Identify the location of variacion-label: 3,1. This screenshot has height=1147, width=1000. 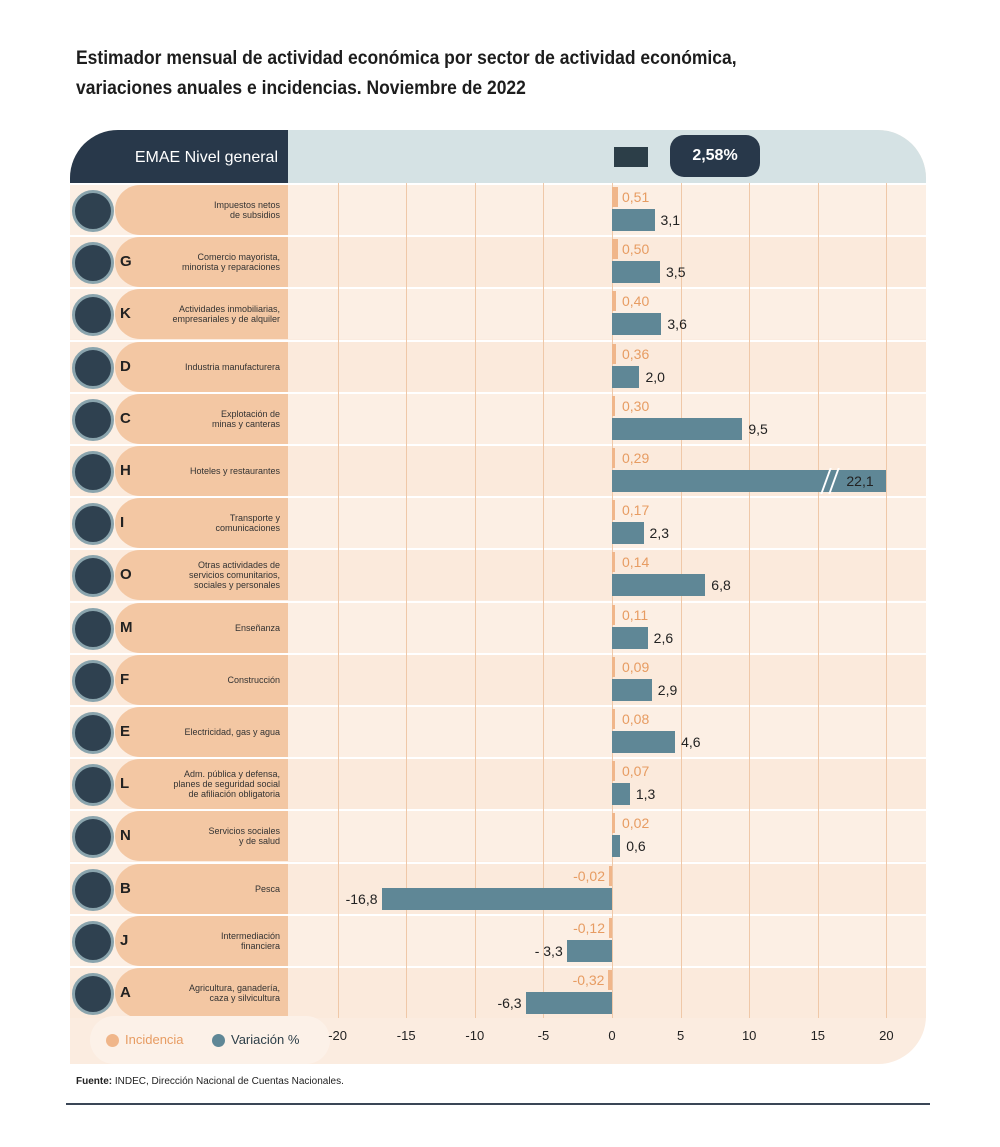
(670, 220).